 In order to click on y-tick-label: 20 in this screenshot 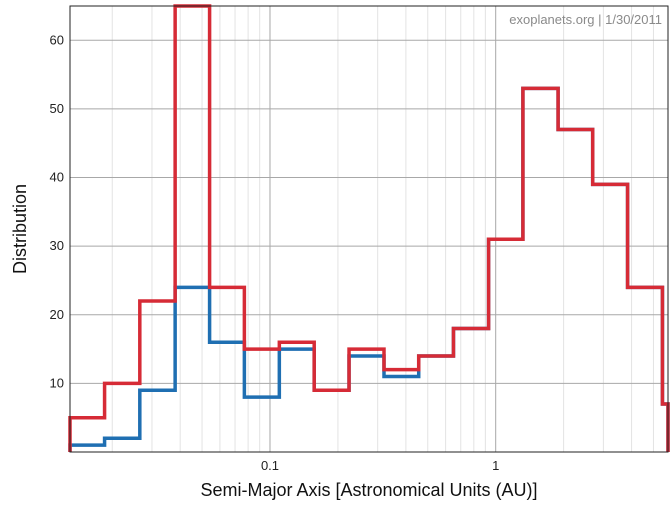, I will do `click(57, 314)`.